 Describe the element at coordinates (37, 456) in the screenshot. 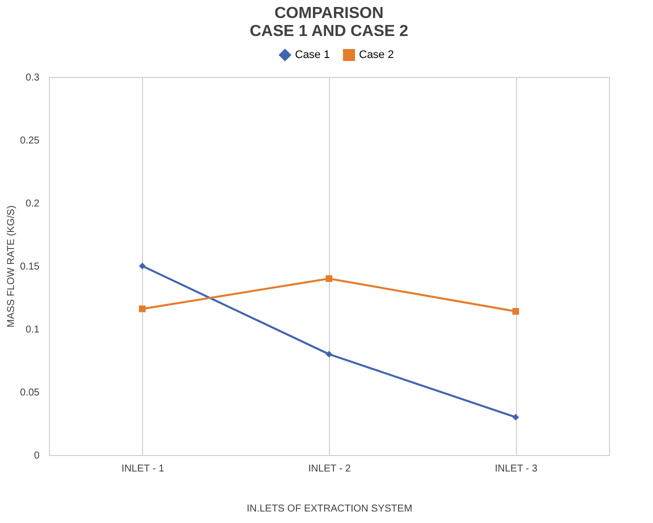

I see `y-tick-label: 0` at that location.